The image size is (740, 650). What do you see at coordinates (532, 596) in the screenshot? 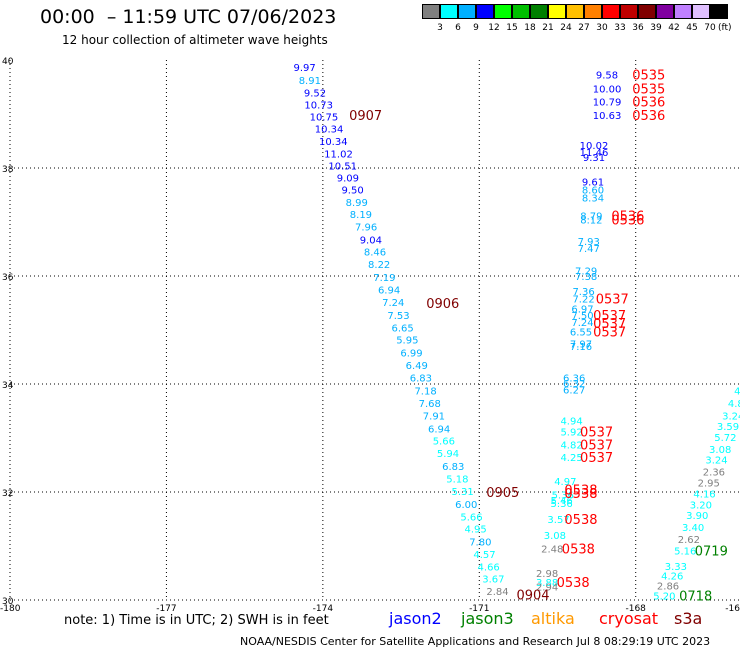
I see `pass-time-label: 0904` at bounding box center [532, 596].